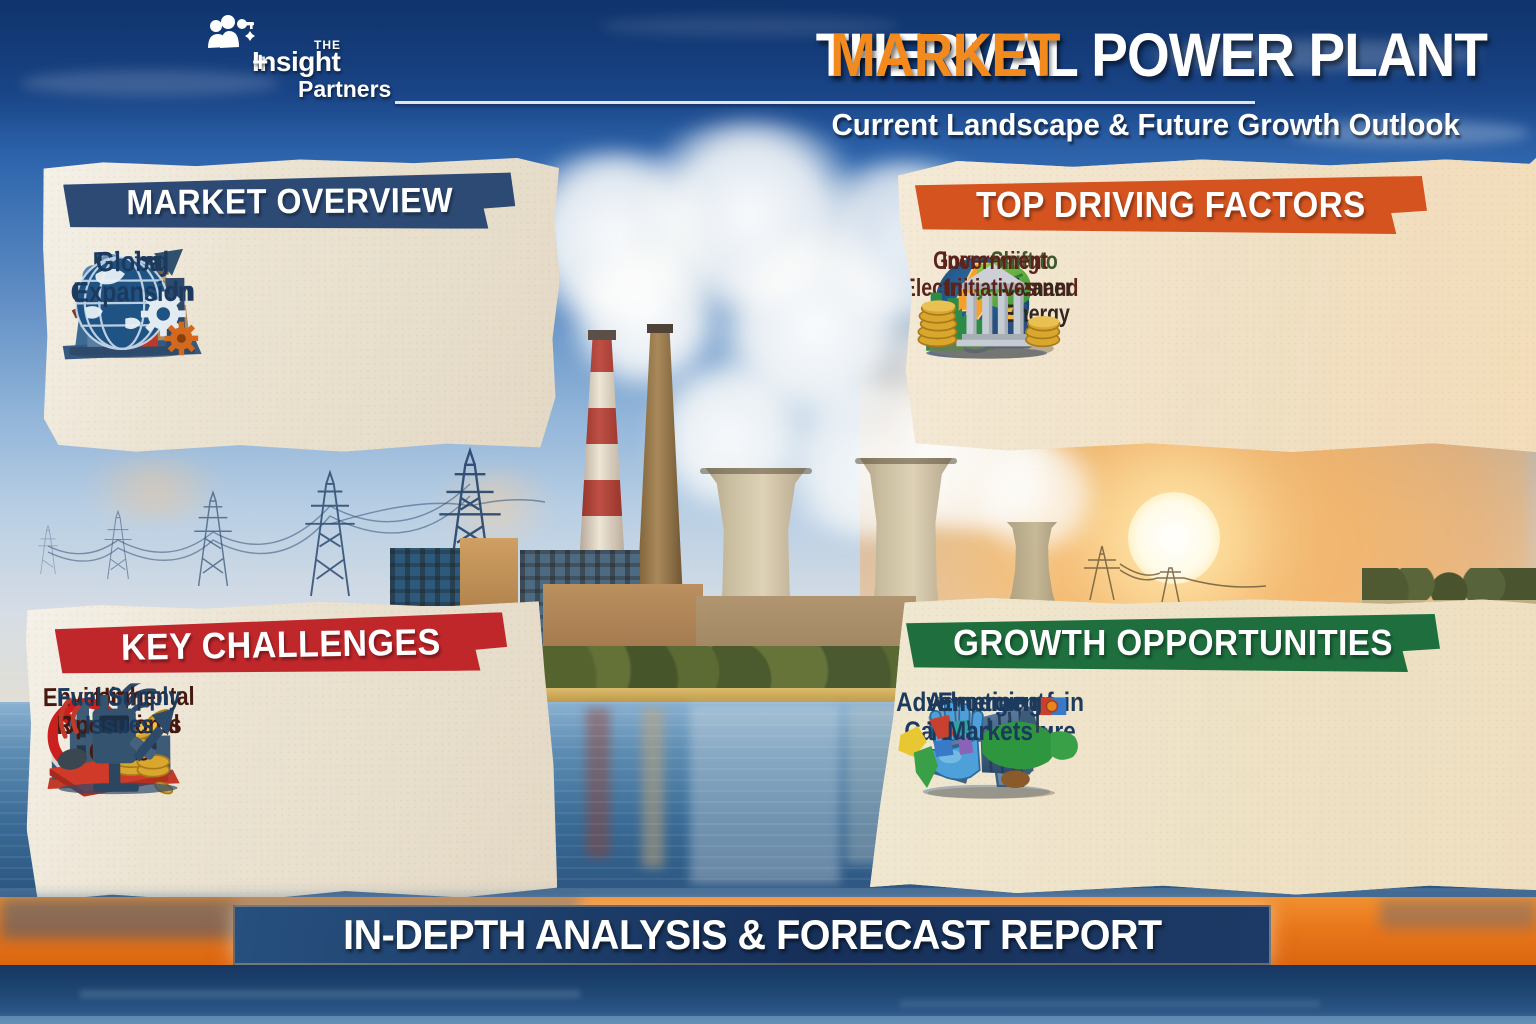 This screenshot has width=1536, height=1024. What do you see at coordinates (118, 679) in the screenshot?
I see `item-fuel-supply-issues: Fuel Supply Issues` at bounding box center [118, 679].